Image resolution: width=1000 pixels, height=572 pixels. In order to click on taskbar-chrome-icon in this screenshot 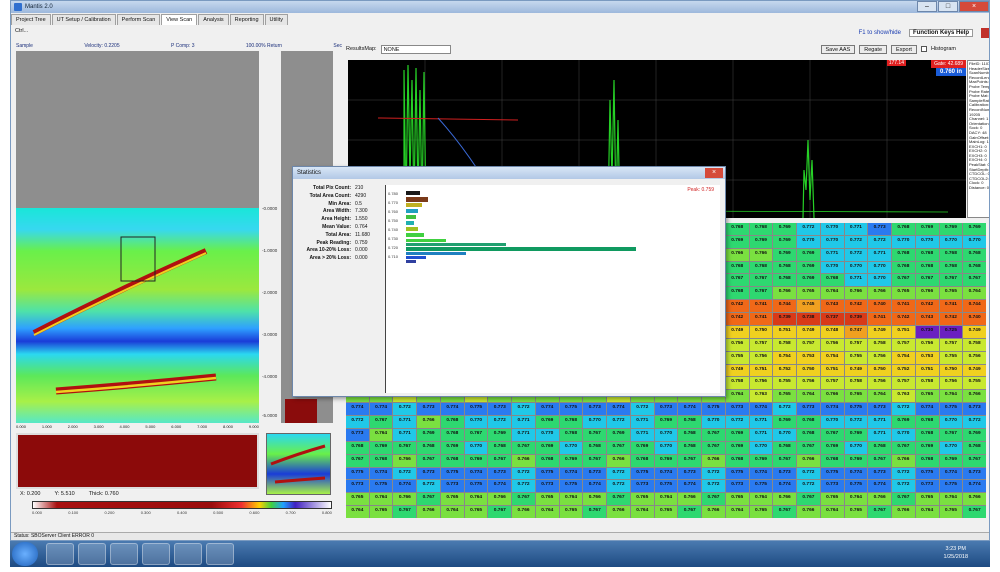, I will do `click(92, 554)`.